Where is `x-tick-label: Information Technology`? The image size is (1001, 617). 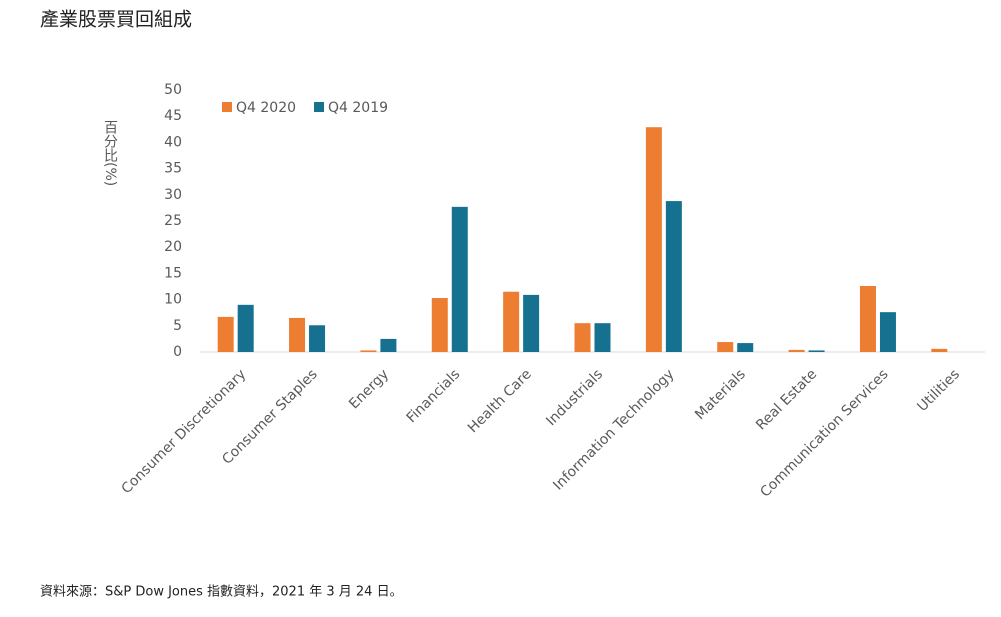 x-tick-label: Information Technology is located at coordinates (613, 429).